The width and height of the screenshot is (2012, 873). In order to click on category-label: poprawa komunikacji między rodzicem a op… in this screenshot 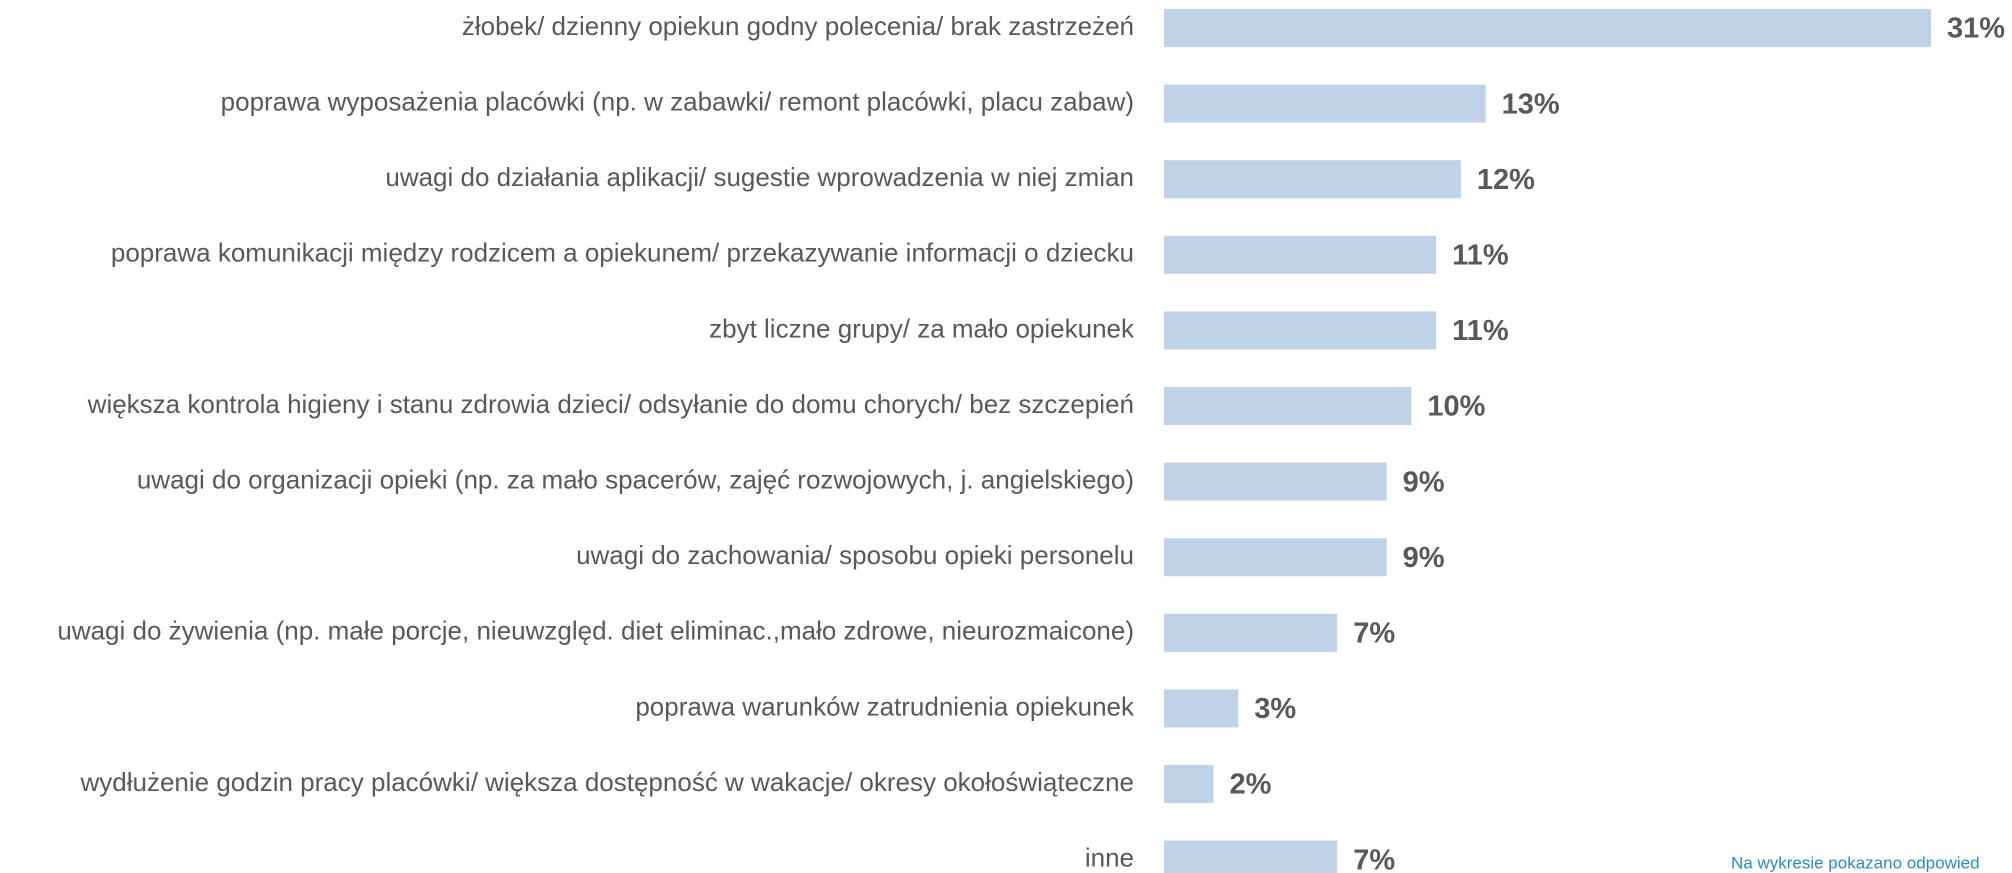, I will do `click(622, 253)`.